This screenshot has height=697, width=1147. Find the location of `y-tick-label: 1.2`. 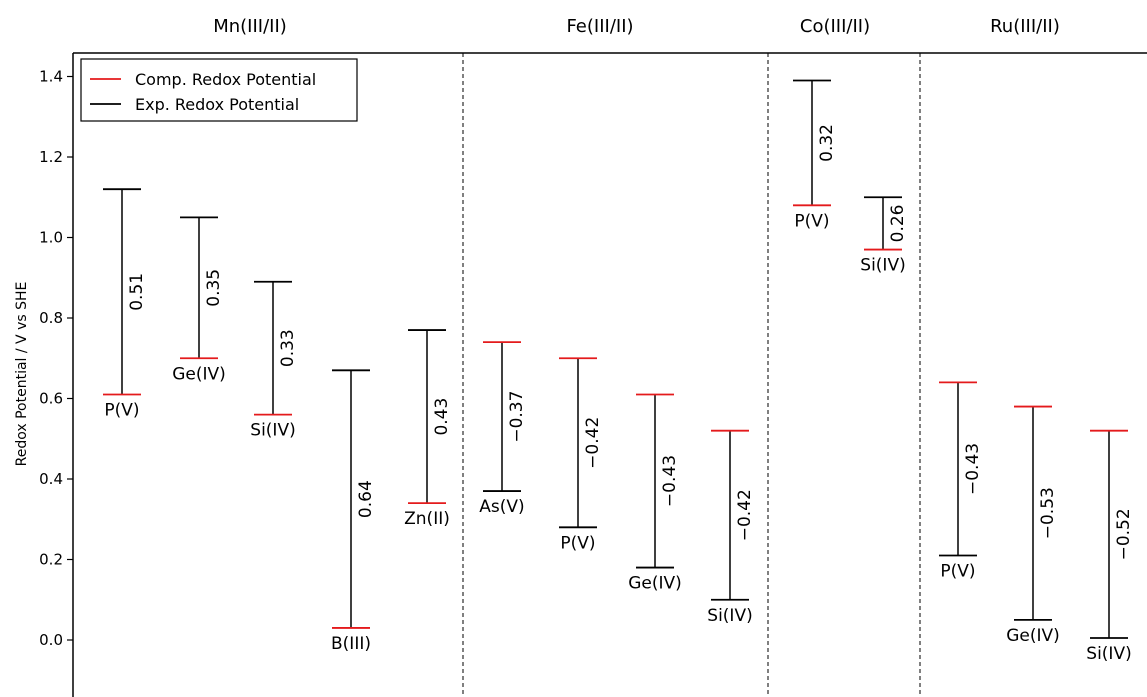

y-tick-label: 1.2 is located at coordinates (51, 157).